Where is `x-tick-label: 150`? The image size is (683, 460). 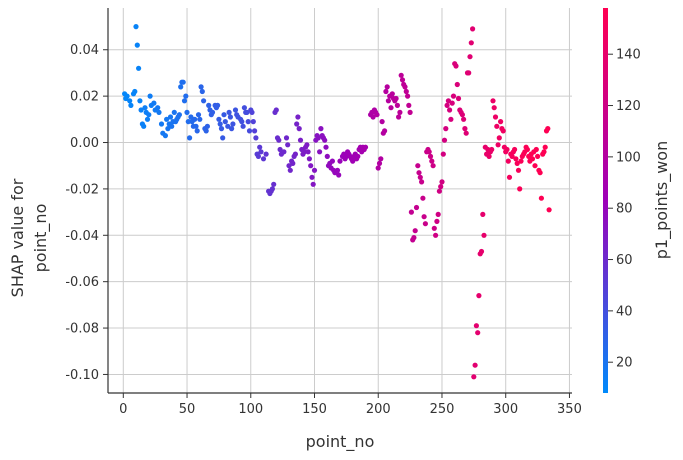 x-tick-label: 150 is located at coordinates (314, 409).